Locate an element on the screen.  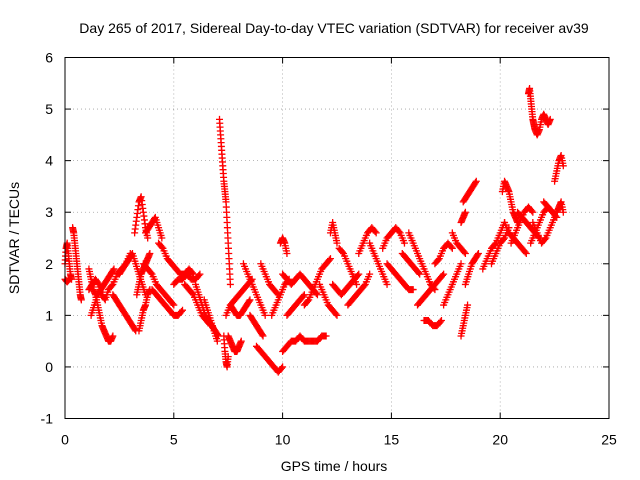
x-tick-label: 10 is located at coordinates (283, 440).